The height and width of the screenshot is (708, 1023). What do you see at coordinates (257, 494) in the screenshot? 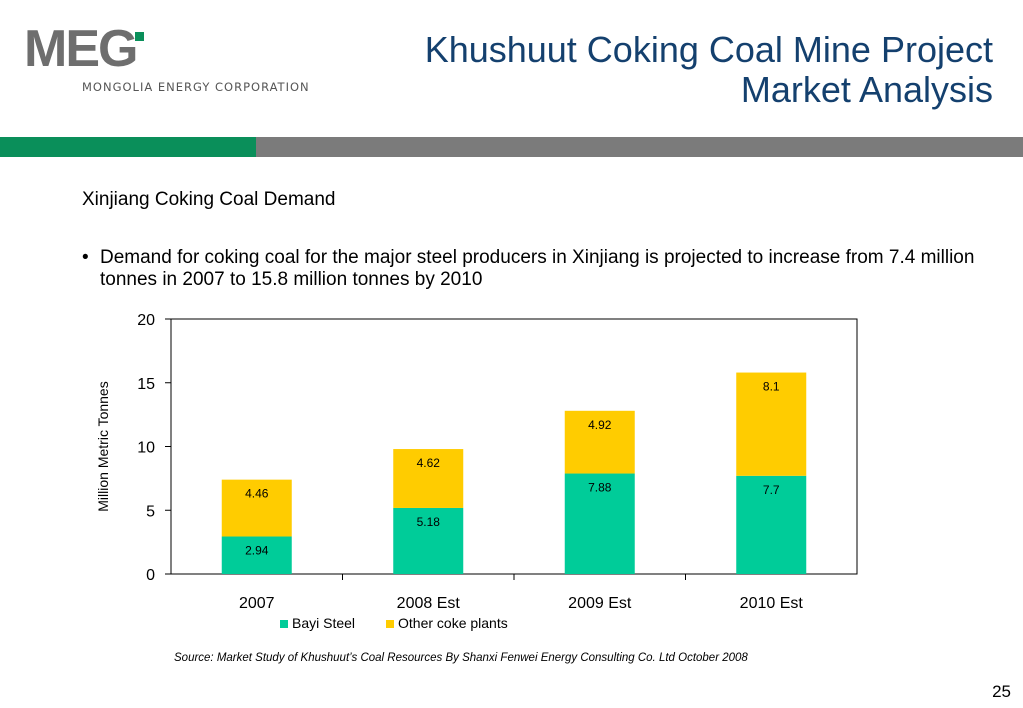
I see `data-label: 4.46` at bounding box center [257, 494].